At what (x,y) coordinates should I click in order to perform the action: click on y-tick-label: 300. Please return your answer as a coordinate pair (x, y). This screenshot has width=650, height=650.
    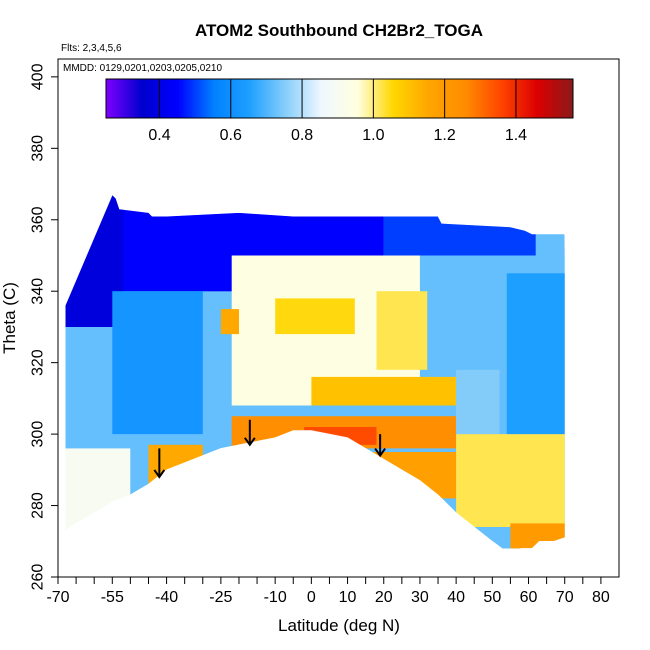
    Looking at the image, I should click on (38, 434).